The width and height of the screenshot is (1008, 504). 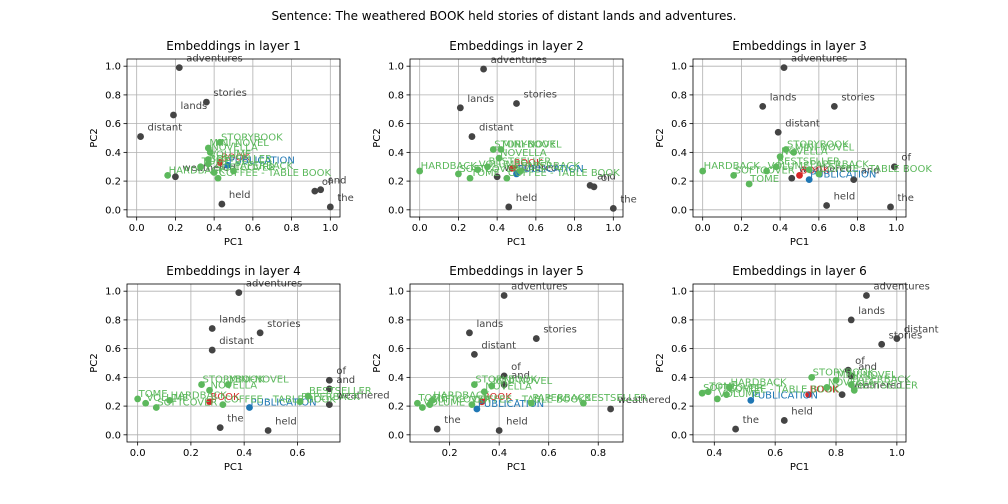 I want to click on y-axis-label: PC2, so click(x=377, y=137).